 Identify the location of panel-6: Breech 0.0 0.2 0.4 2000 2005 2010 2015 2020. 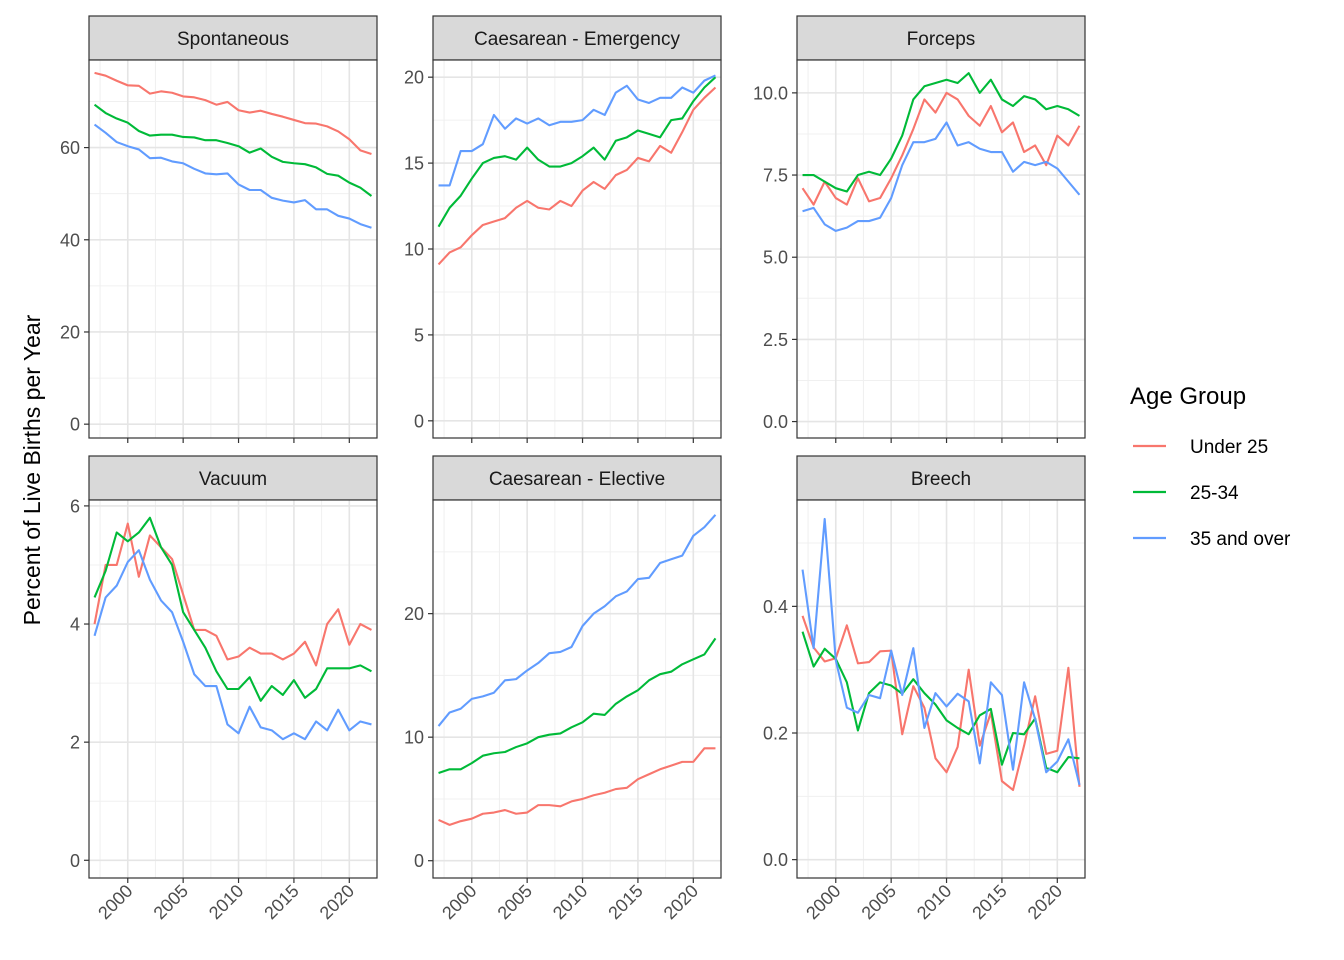
(924, 689).